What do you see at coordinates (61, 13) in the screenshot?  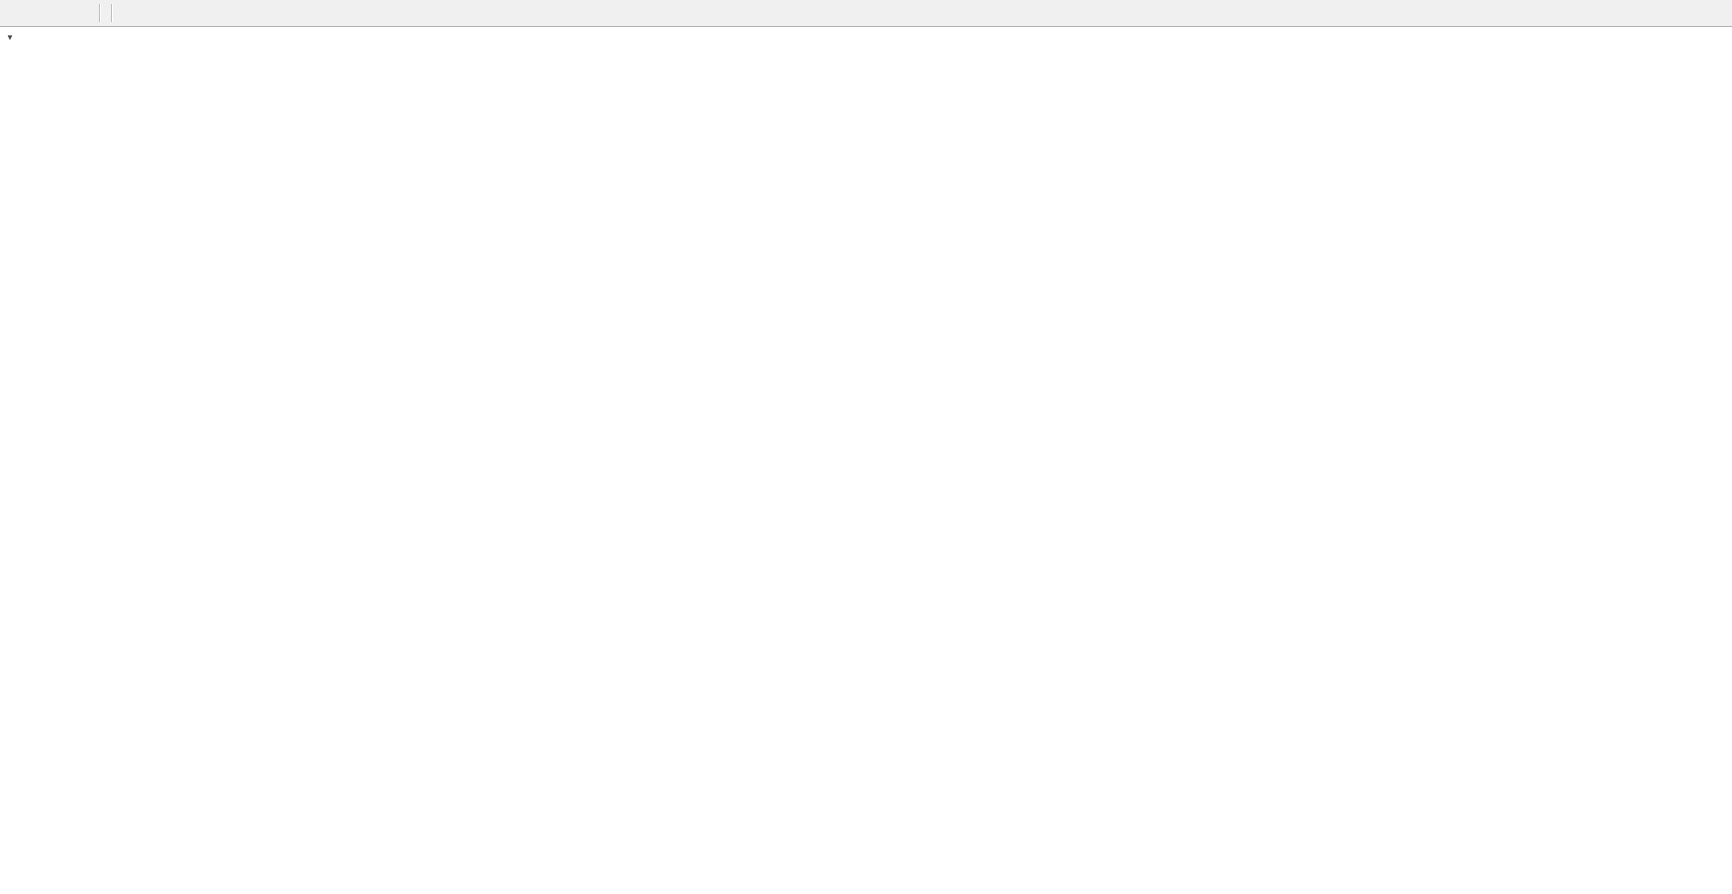 I see `label-tool-button` at bounding box center [61, 13].